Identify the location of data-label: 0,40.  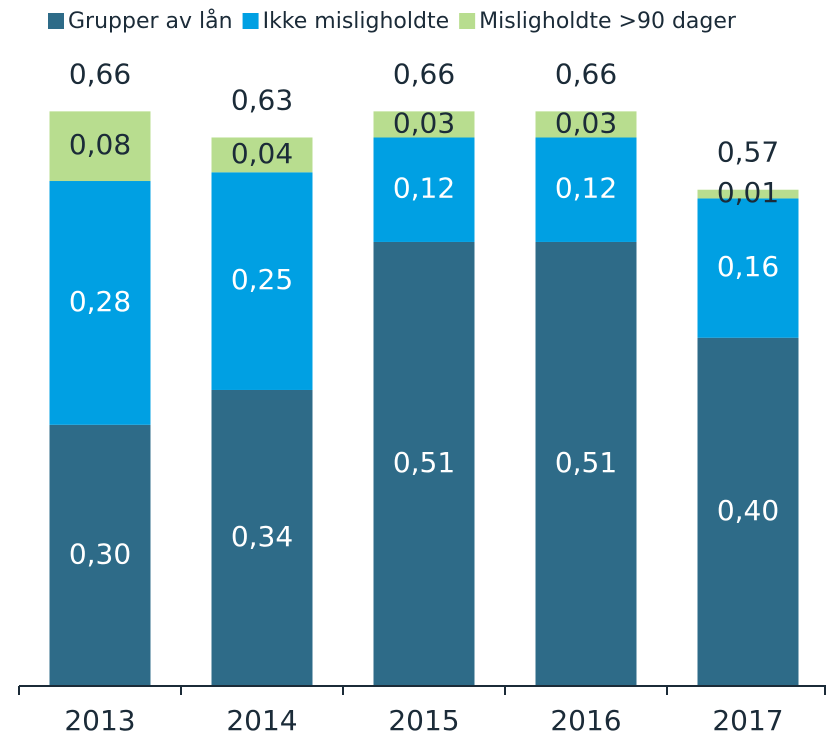
(748, 510).